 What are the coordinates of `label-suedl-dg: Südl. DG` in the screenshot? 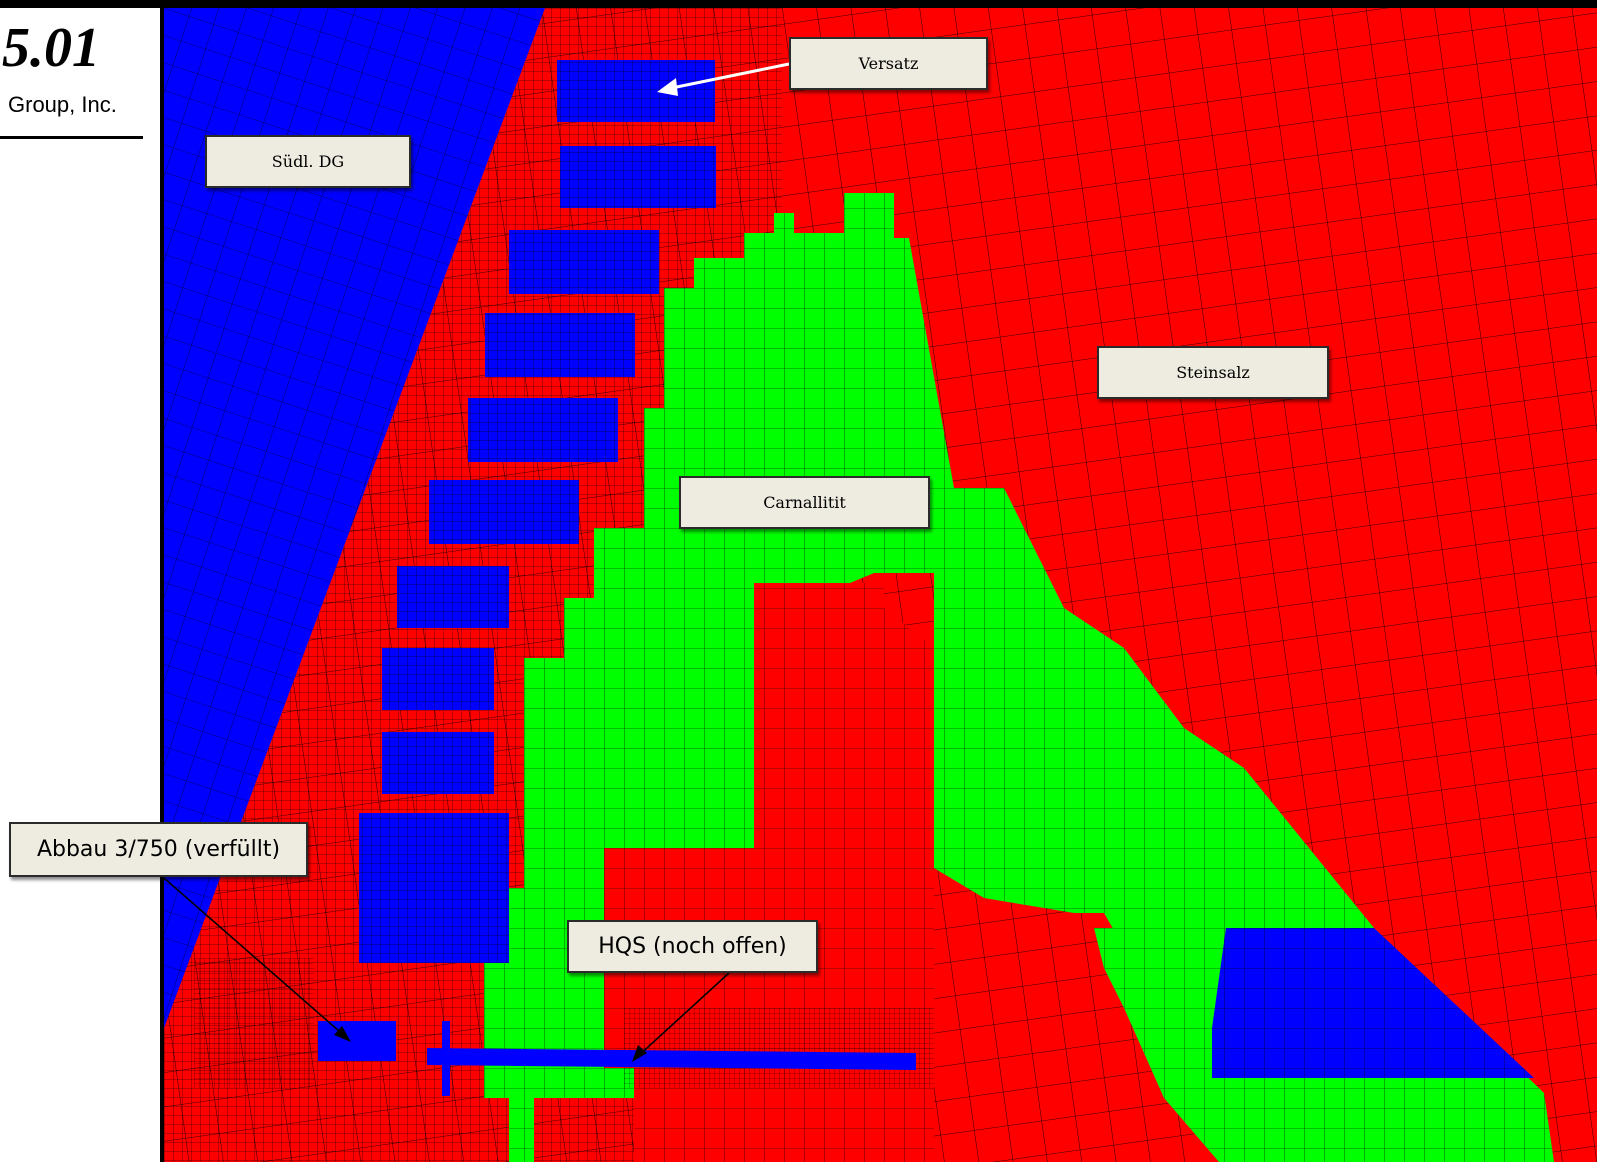 It's located at (308, 161).